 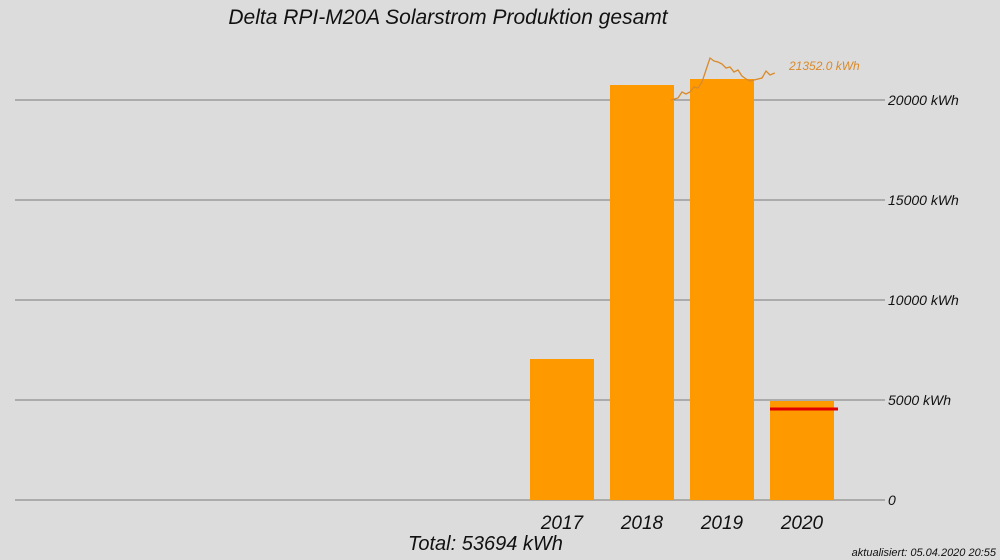 What do you see at coordinates (722, 523) in the screenshot?
I see `x-tick-label: 2019` at bounding box center [722, 523].